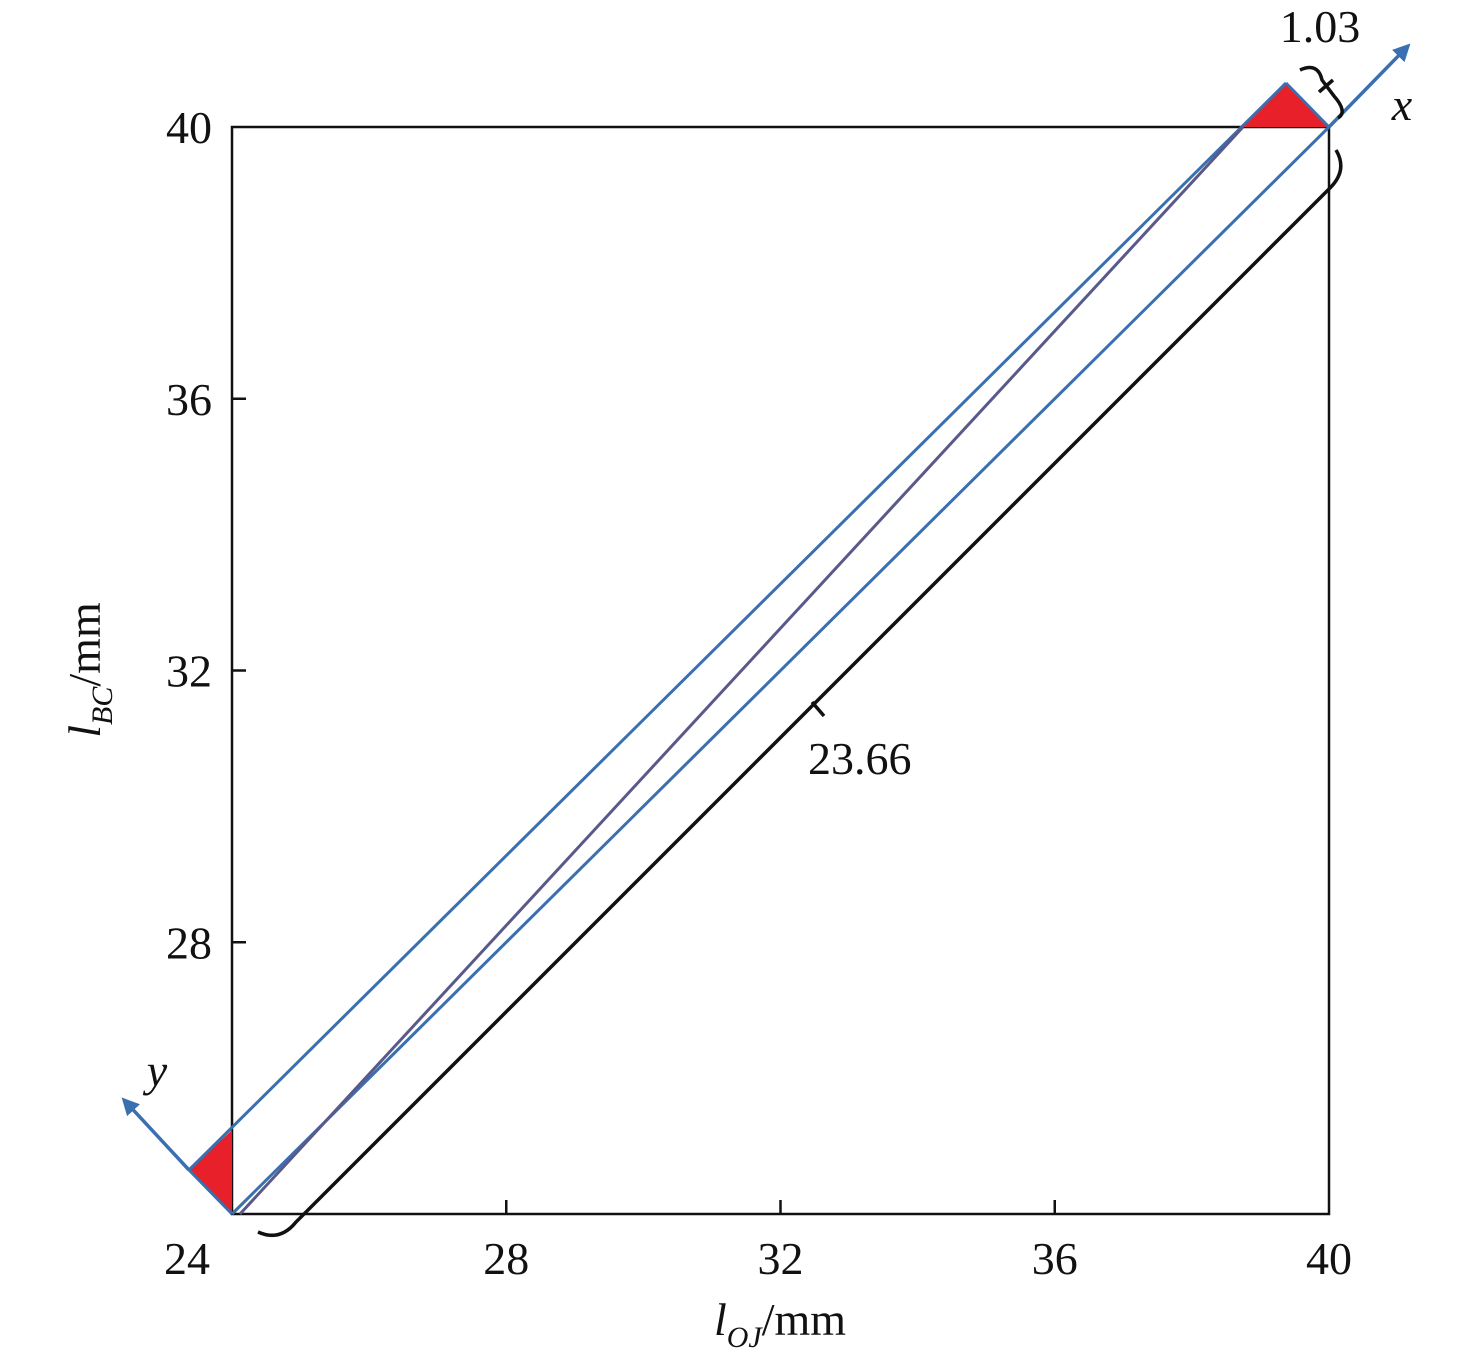  What do you see at coordinates (89, 670) in the screenshot?
I see `y-axis-label: lBC/mm` at bounding box center [89, 670].